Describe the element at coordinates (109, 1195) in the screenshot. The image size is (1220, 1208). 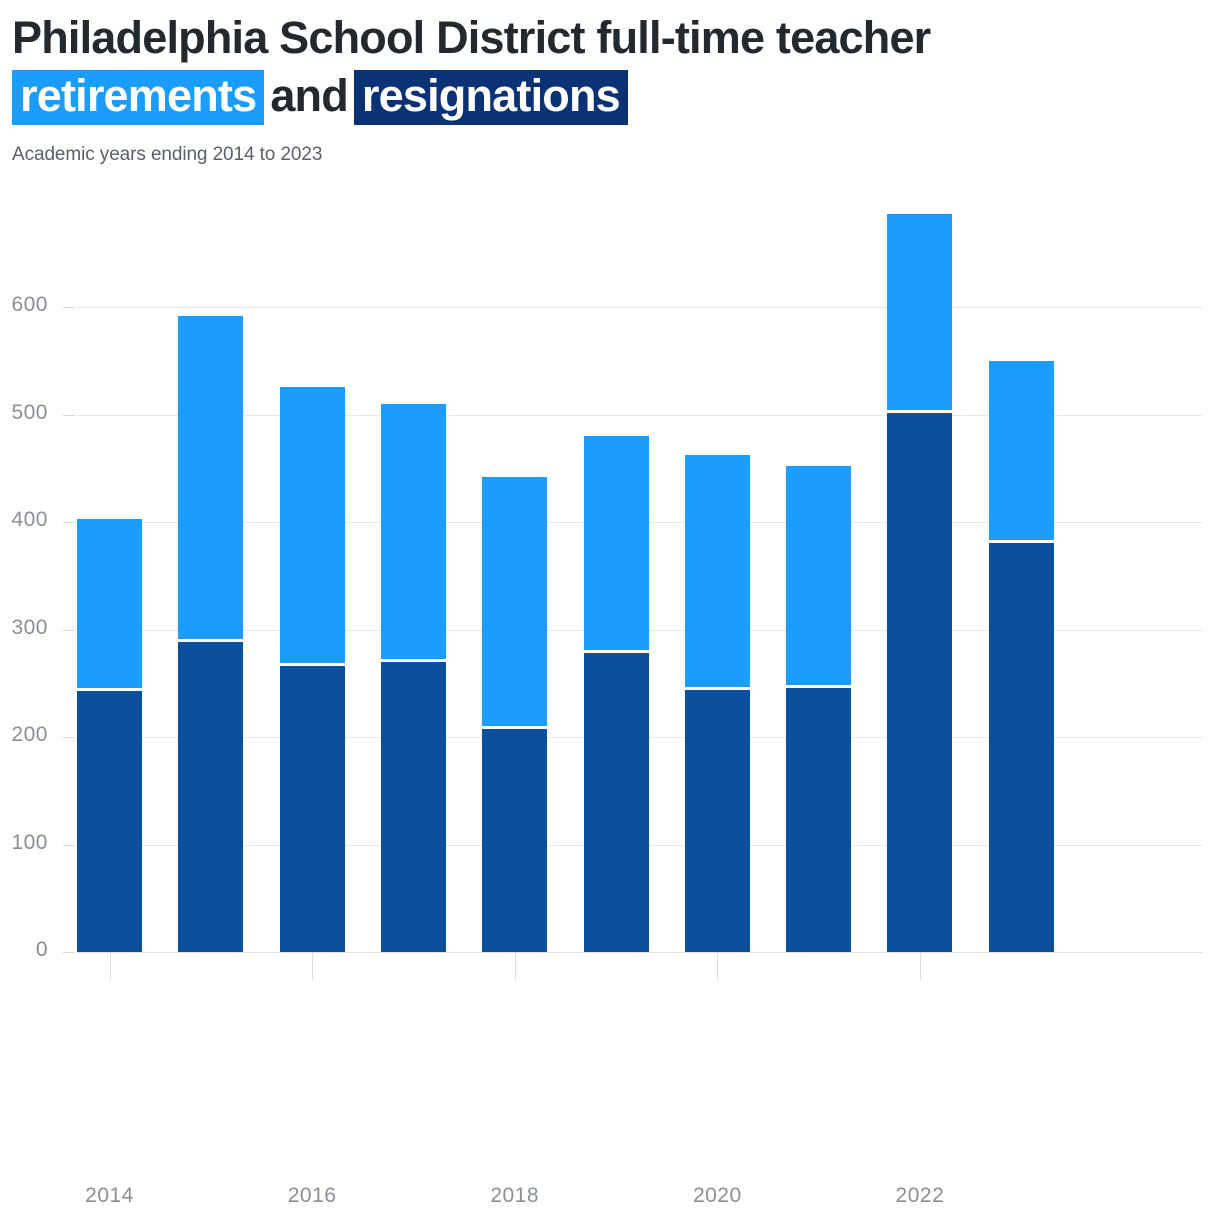
I see `x-axis-label-2014: 2014` at that location.